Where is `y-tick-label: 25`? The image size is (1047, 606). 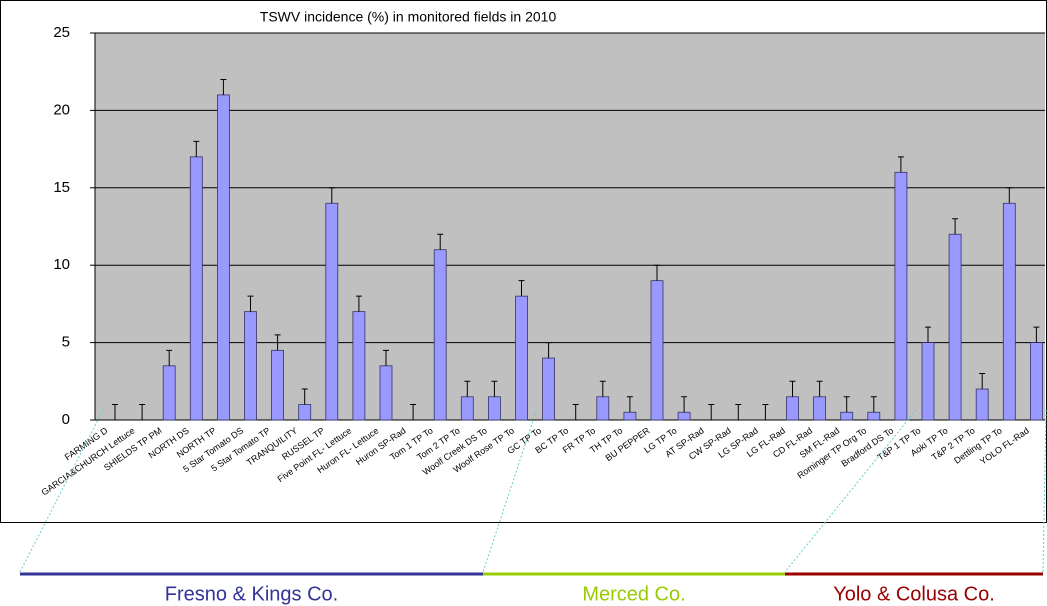 y-tick-label: 25 is located at coordinates (61, 32).